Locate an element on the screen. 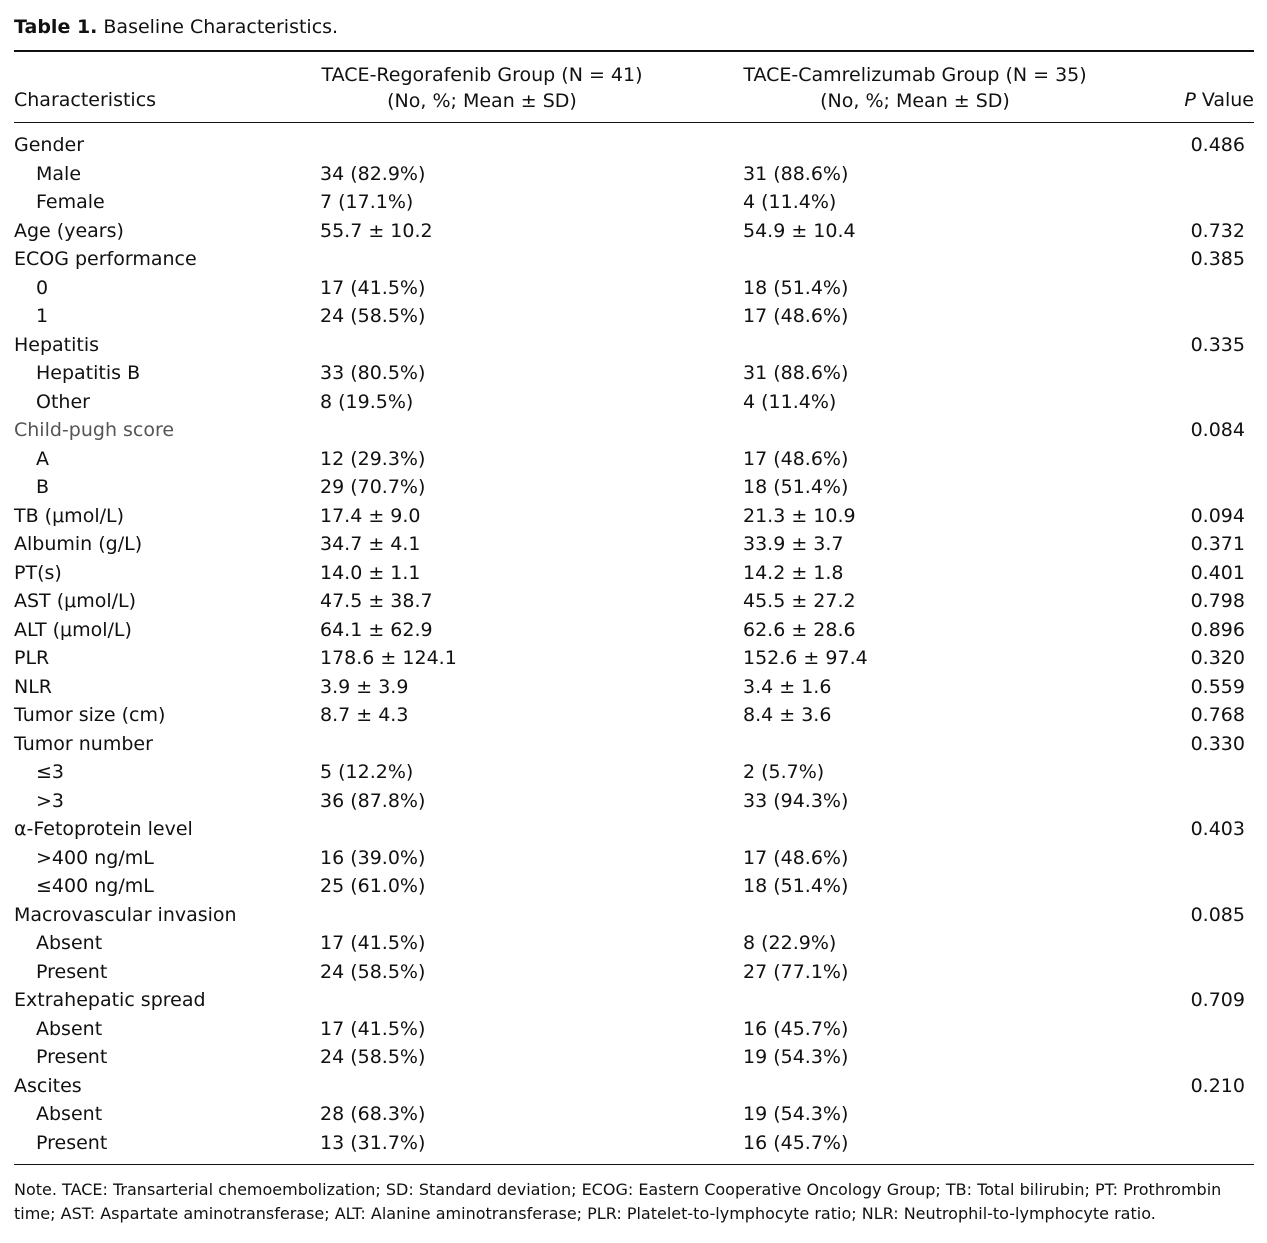  cell-regorafenib: 33 (80.5%) is located at coordinates (373, 373).